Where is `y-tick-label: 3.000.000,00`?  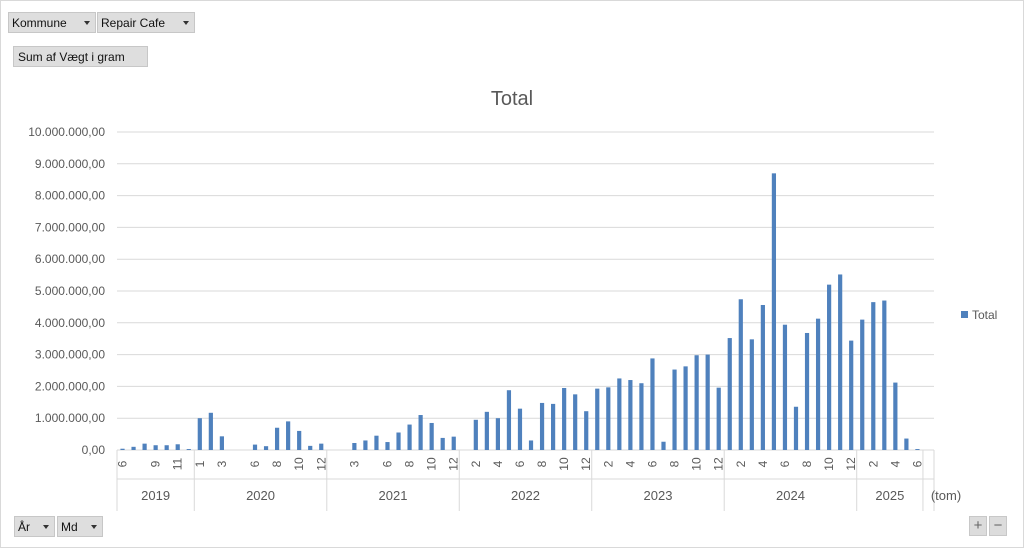 y-tick-label: 3.000.000,00 is located at coordinates (70, 355).